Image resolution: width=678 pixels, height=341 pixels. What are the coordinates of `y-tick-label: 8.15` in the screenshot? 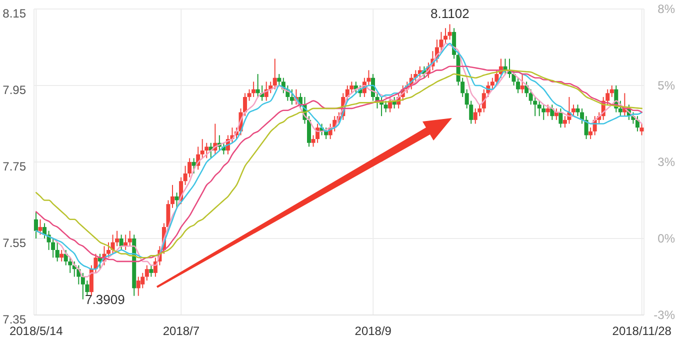 It's located at (14, 13).